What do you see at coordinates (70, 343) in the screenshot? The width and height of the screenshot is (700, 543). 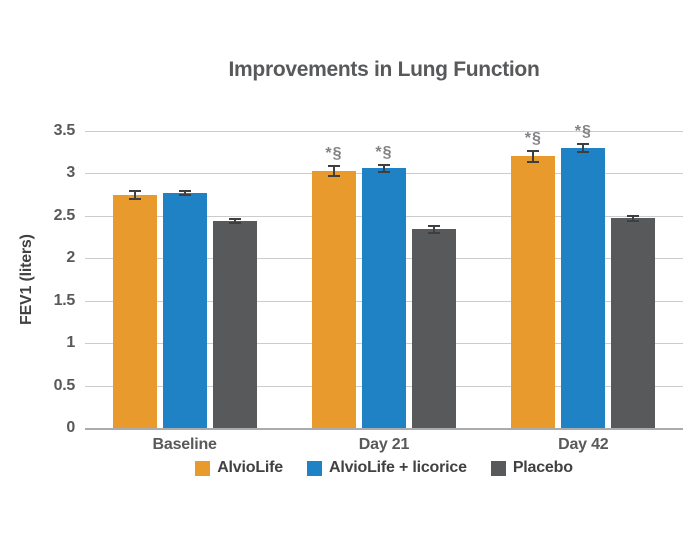 I see `y-tick-label: 1` at bounding box center [70, 343].